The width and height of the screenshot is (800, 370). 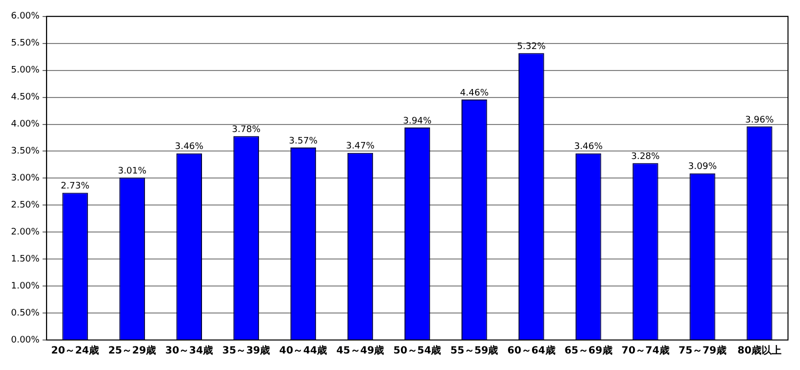 I want to click on data-label: 3.47%, so click(x=361, y=147).